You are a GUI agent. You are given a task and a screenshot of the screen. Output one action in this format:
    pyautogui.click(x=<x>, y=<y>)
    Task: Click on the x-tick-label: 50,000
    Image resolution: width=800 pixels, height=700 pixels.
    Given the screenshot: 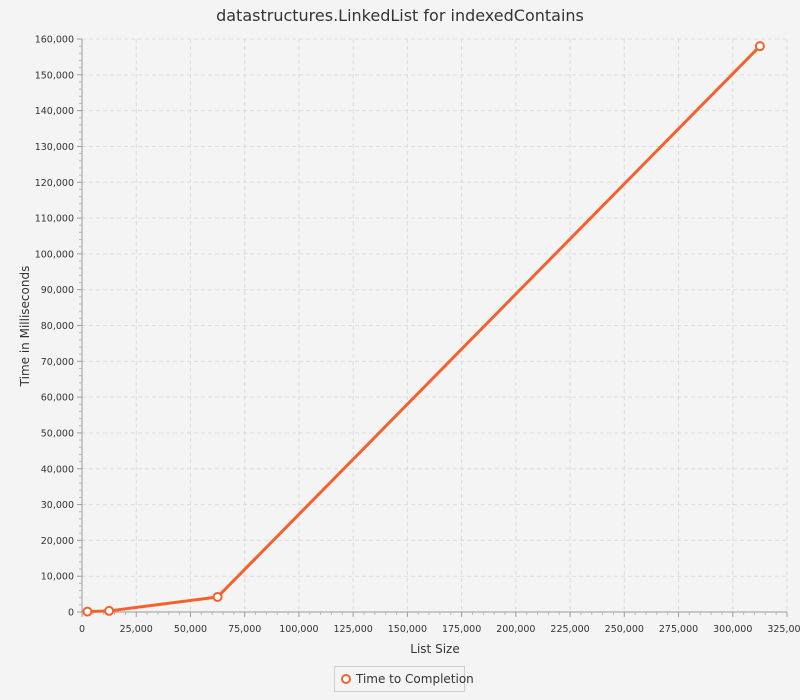 What is the action you would take?
    pyautogui.click(x=190, y=629)
    